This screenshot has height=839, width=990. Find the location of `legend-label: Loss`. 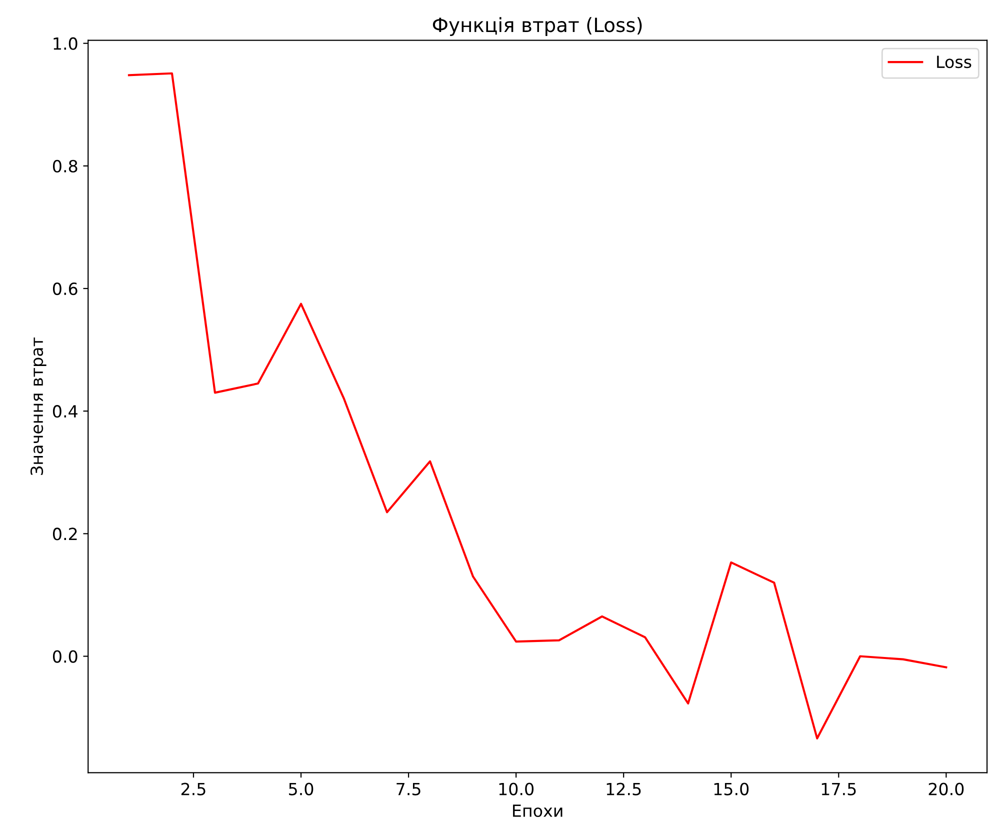

legend-label: Loss is located at coordinates (954, 62).